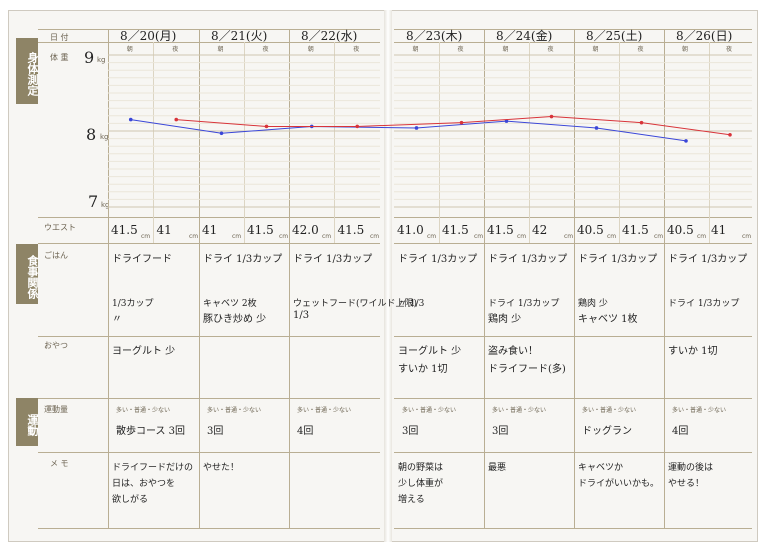 Image resolution: width=759 pixels, height=543 pixels. What do you see at coordinates (27, 71) in the screenshot?
I see `section-tab-body: 身体測定` at bounding box center [27, 71].